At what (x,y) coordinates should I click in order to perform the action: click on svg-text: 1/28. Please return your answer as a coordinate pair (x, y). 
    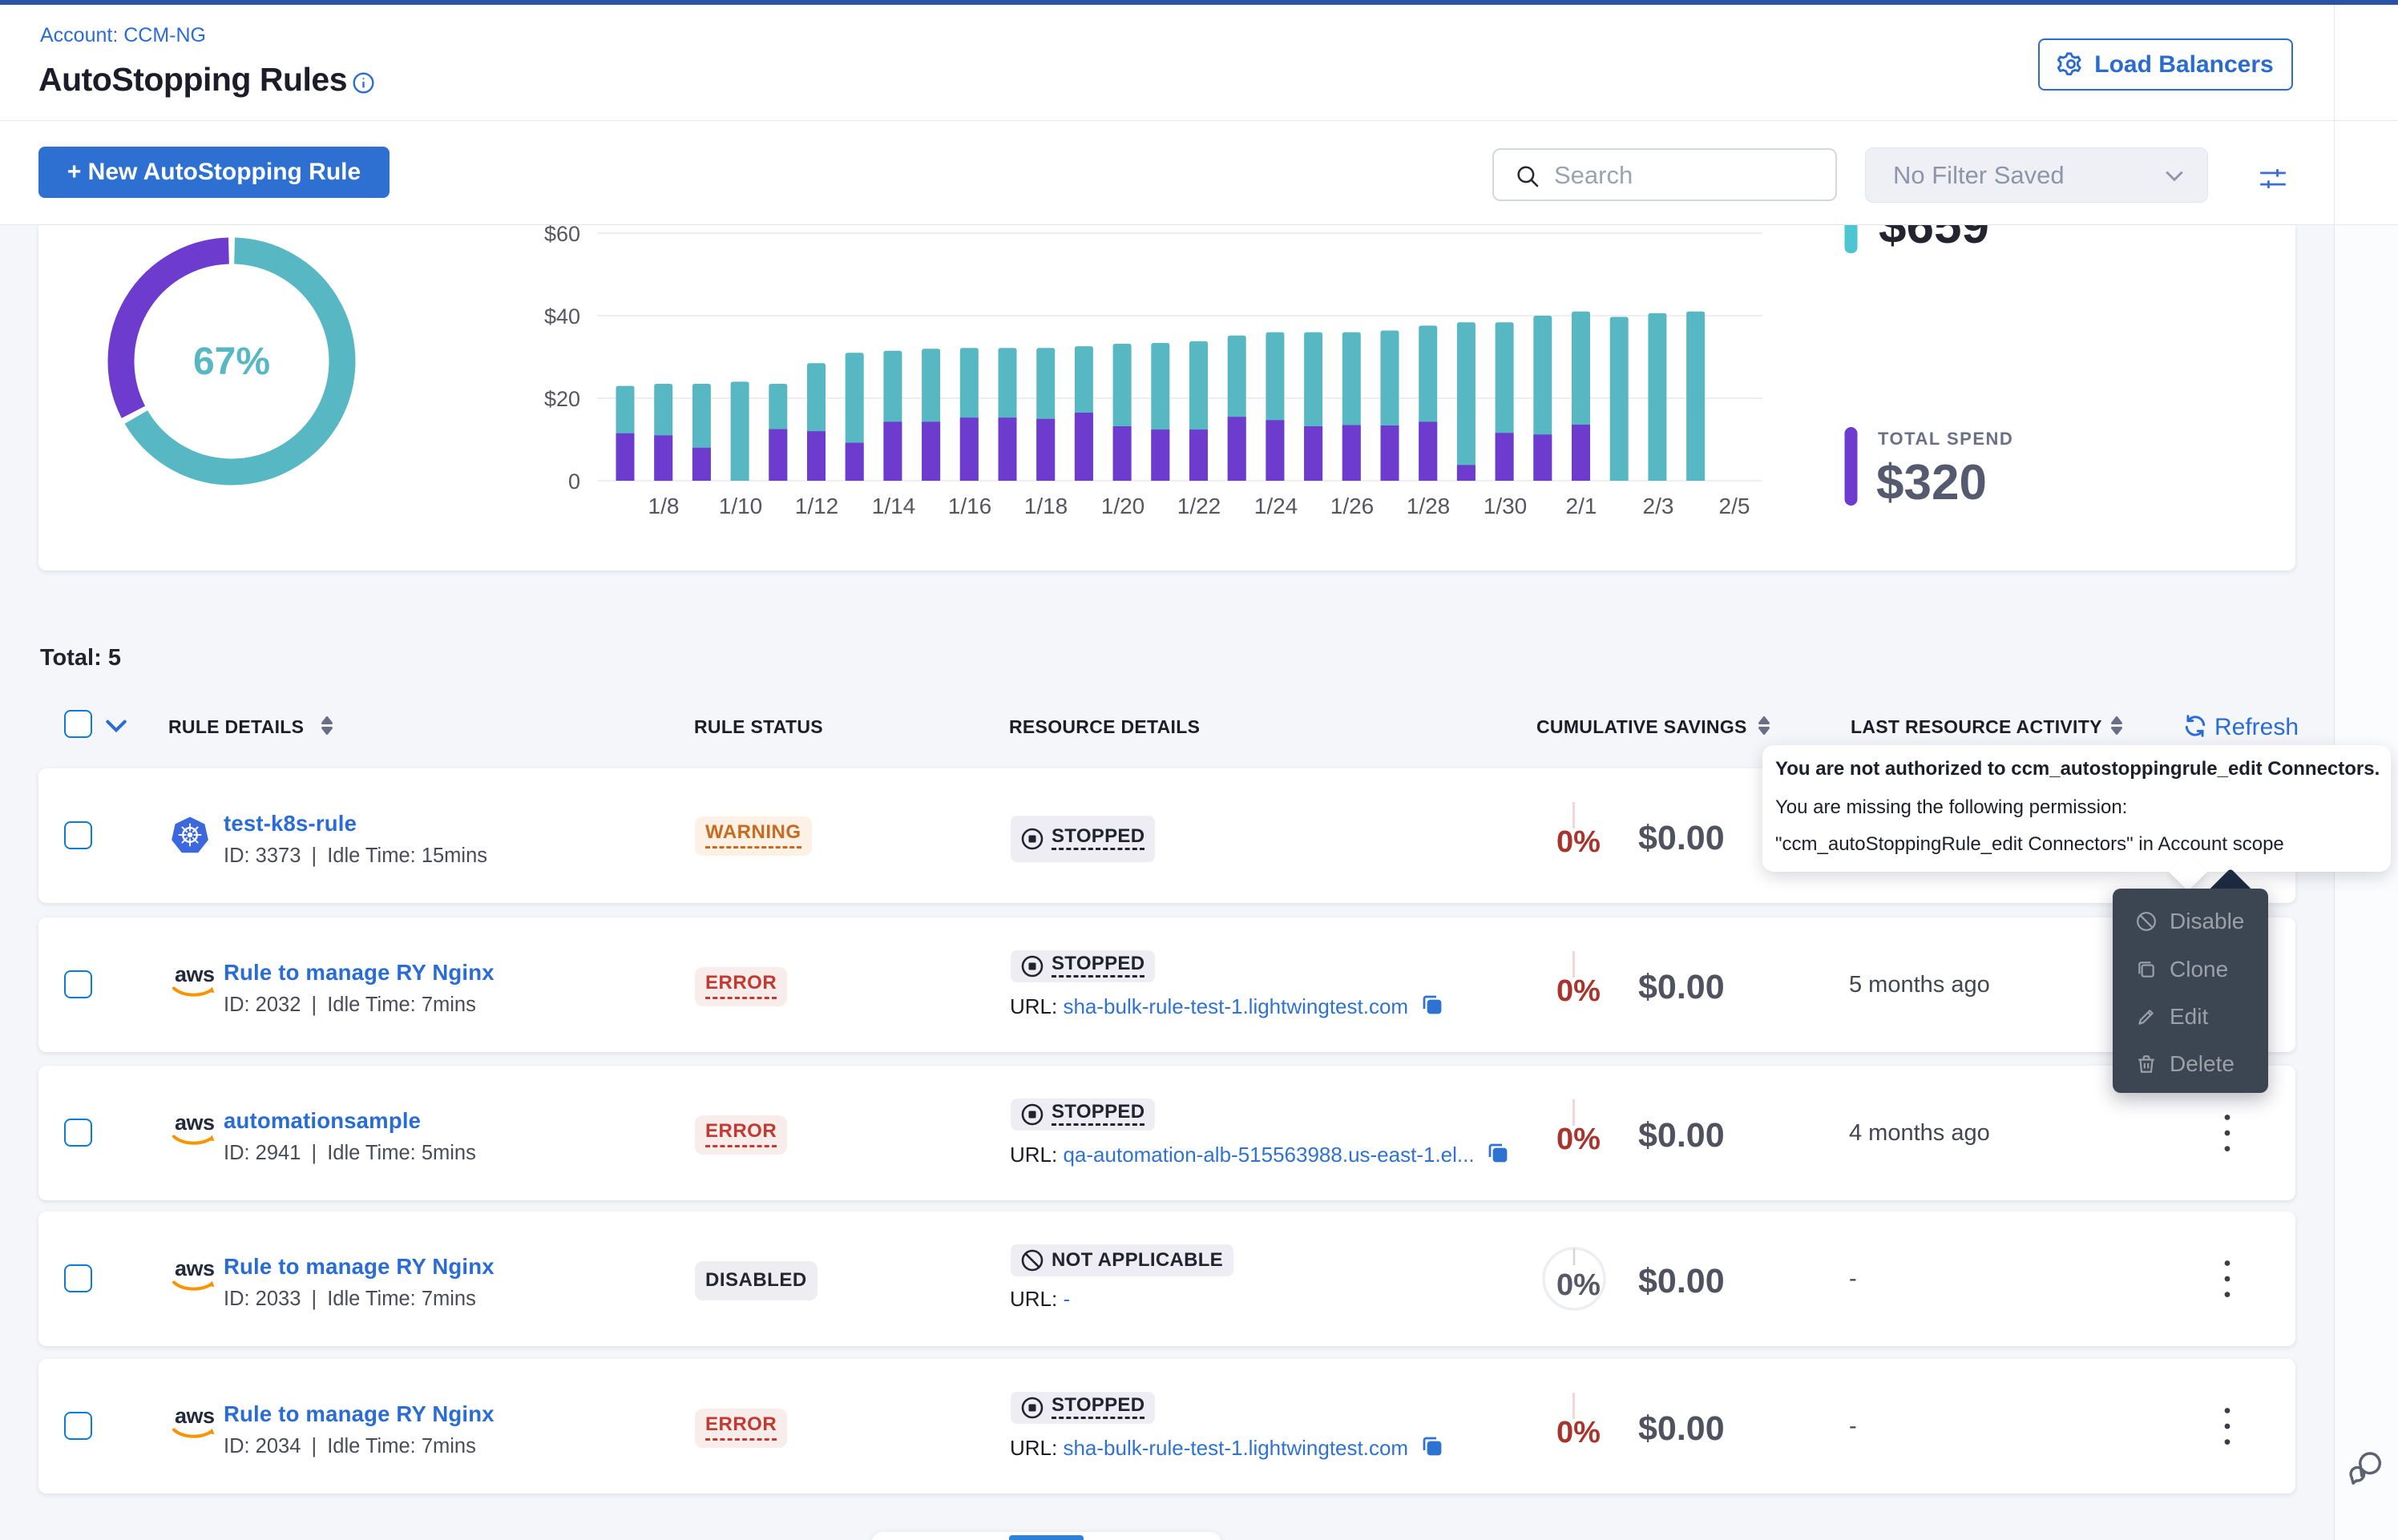
    Looking at the image, I should click on (1429, 506).